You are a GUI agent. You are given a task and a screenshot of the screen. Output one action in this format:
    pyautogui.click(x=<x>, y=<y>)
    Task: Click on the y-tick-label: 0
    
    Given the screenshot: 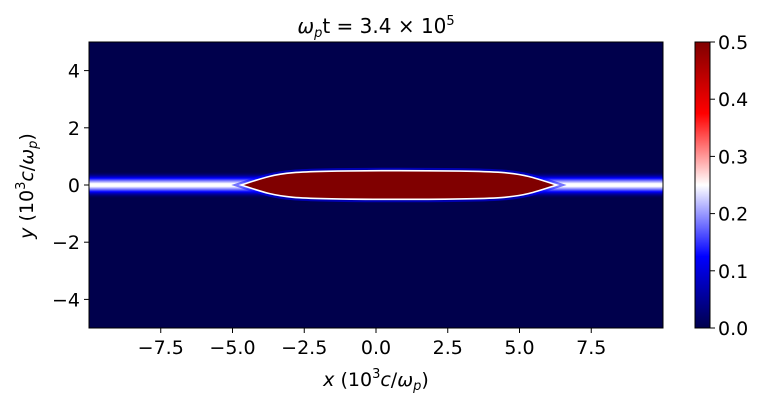 What is the action you would take?
    pyautogui.click(x=74, y=186)
    